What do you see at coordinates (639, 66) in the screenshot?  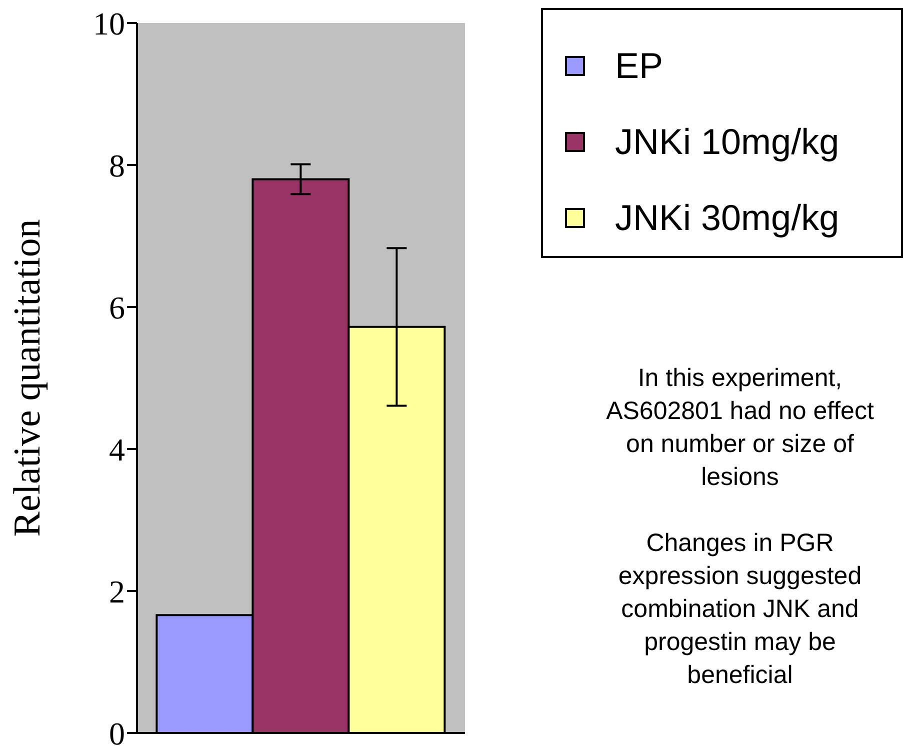 I see `legend-label: EP` at bounding box center [639, 66].